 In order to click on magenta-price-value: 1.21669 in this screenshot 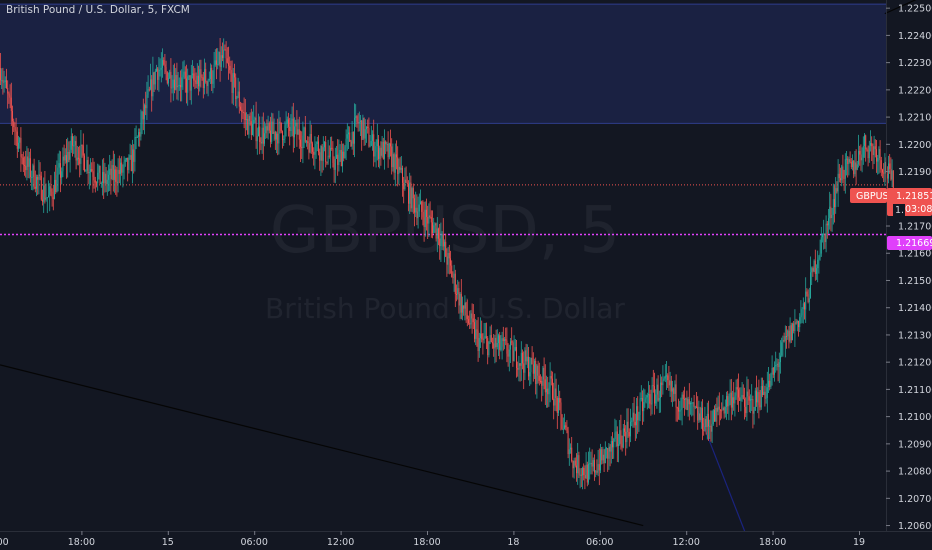, I will do `click(914, 243)`.